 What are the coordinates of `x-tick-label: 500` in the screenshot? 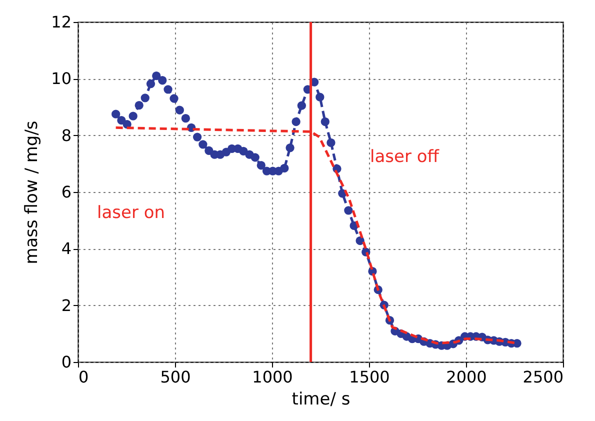 It's located at (175, 377).